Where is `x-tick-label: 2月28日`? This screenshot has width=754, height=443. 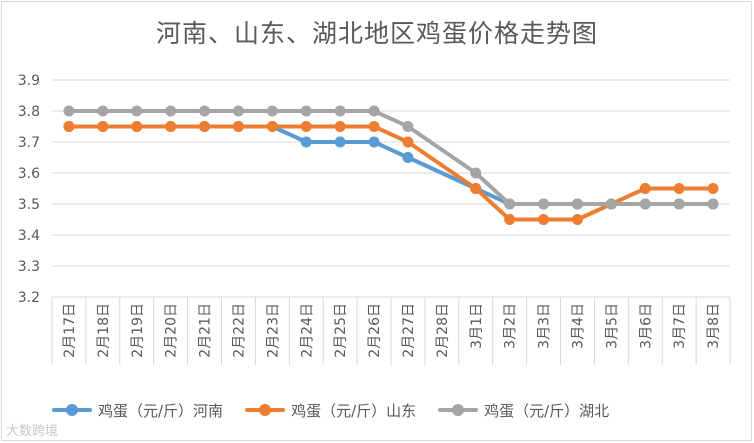 x-tick-label: 2月28日 is located at coordinates (443, 330).